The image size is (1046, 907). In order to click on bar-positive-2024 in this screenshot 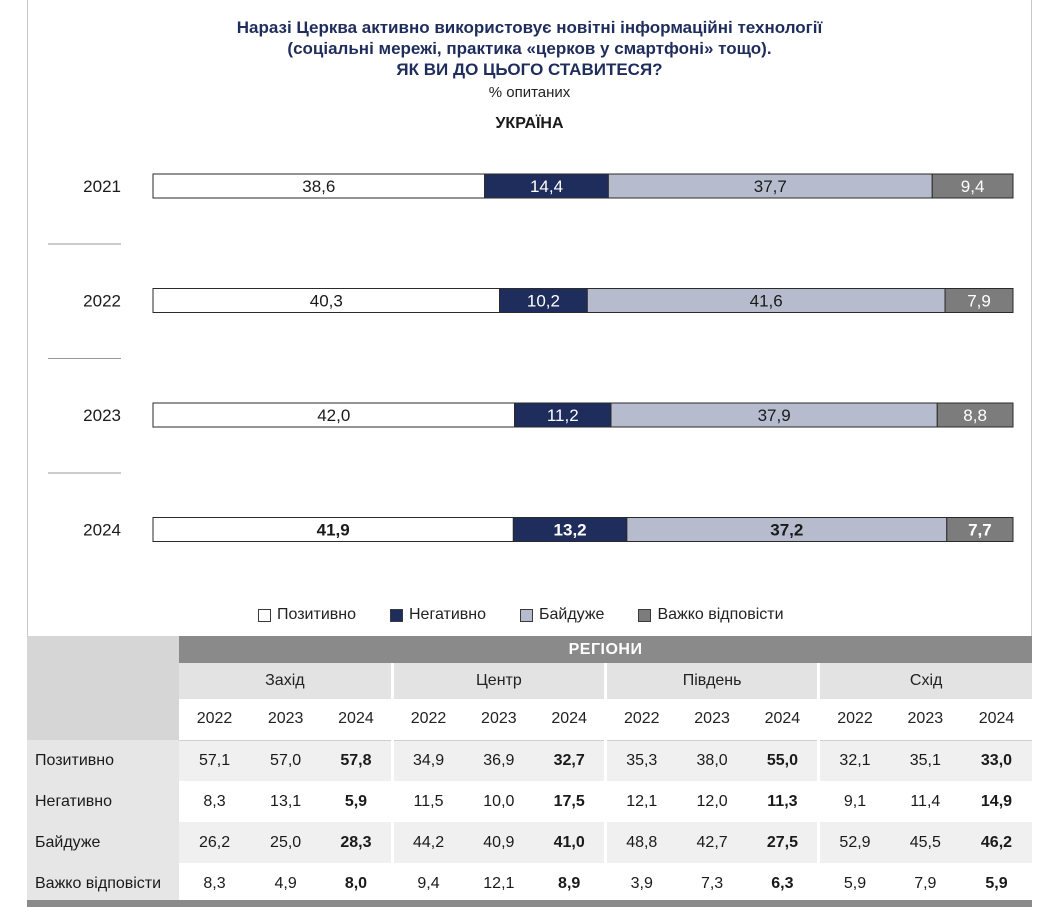, I will do `click(333, 529)`.